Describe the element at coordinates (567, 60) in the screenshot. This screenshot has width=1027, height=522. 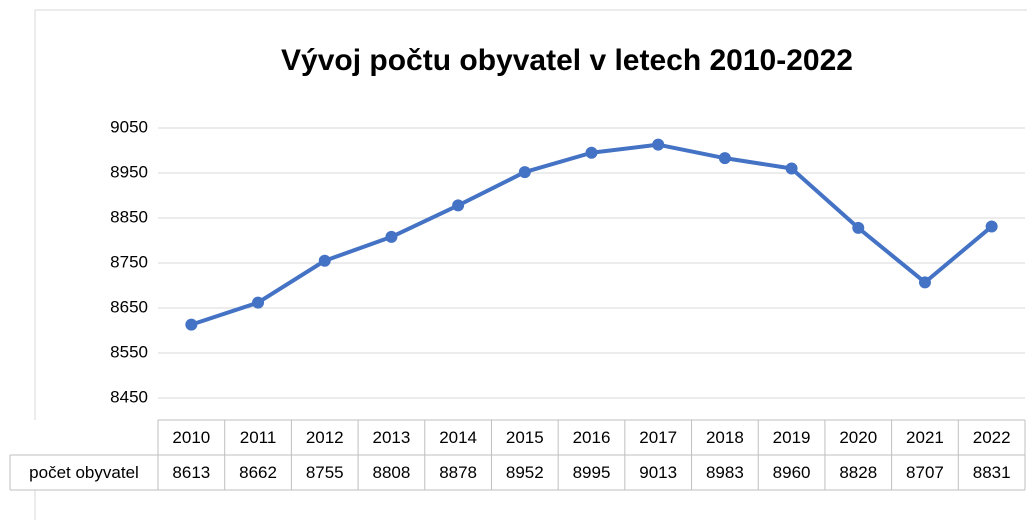
I see `chart-title: Vývoj počtu obyvatel v letech 2010-2022` at that location.